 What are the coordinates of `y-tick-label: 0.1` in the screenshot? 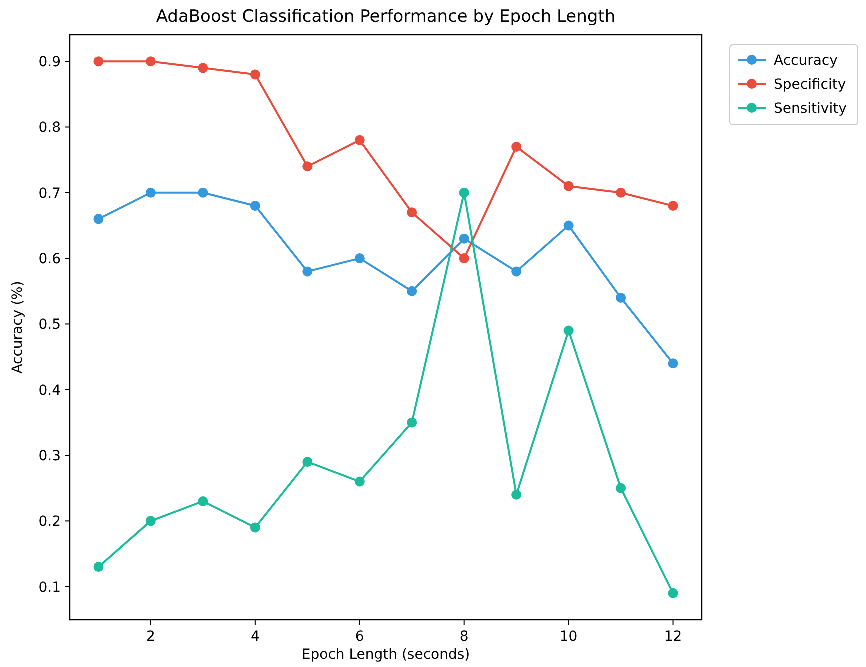 It's located at (49, 588).